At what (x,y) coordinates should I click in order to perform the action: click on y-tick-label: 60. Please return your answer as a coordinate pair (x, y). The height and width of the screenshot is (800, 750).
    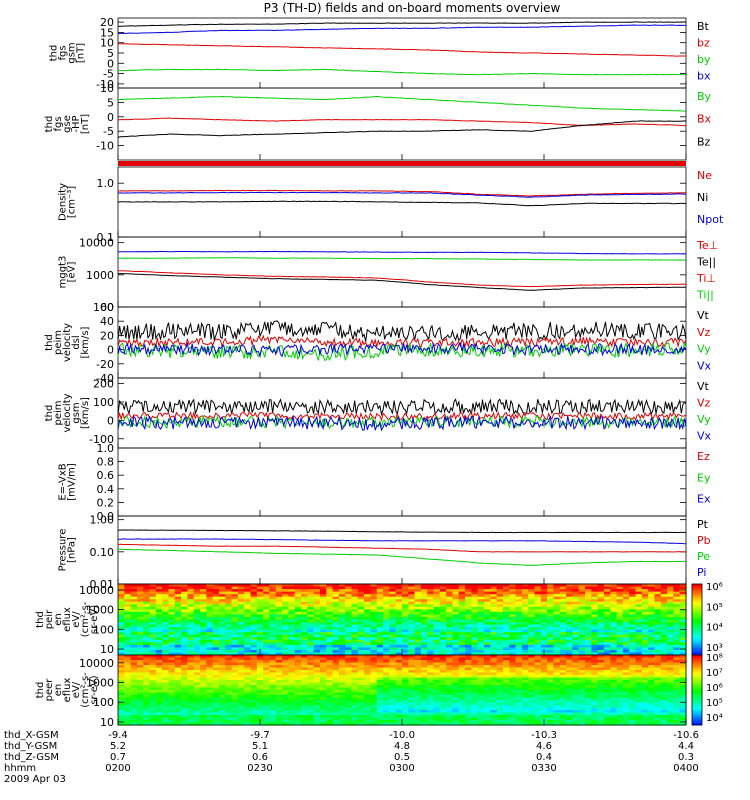
    Looking at the image, I should click on (107, 307).